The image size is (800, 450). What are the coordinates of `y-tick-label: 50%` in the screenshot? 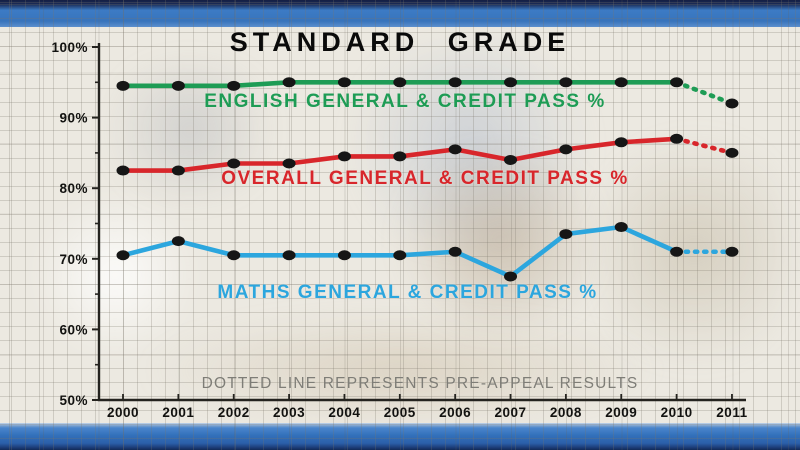 It's located at (73, 400).